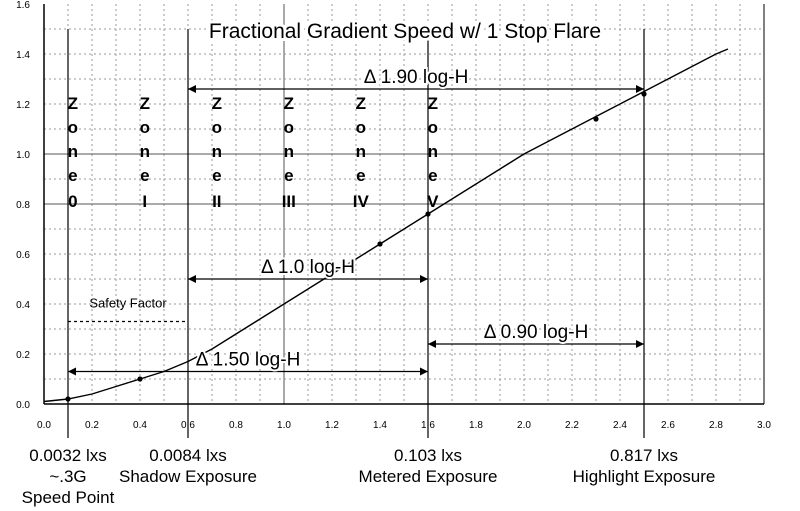  I want to click on x-tick-label: 0.0, so click(44, 425).